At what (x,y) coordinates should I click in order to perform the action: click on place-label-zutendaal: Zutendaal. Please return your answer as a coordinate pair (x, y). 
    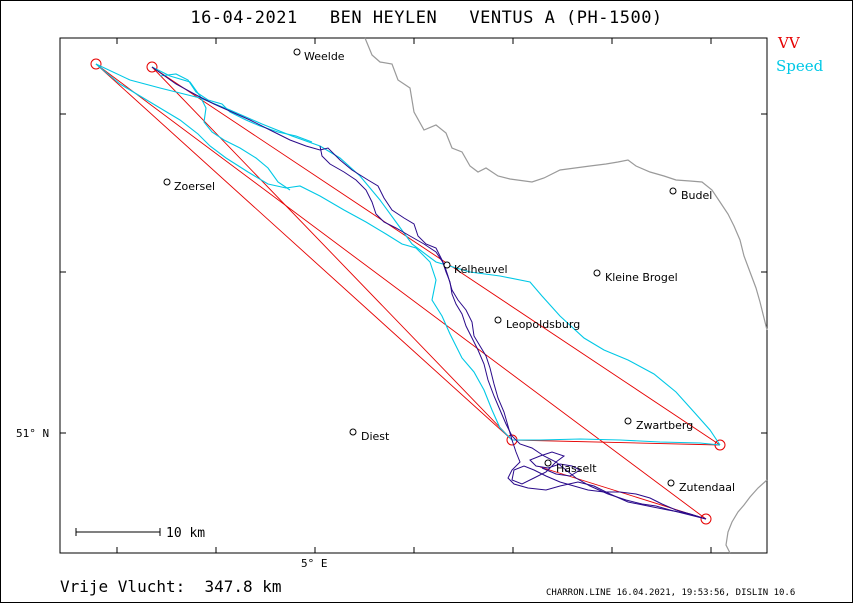
    Looking at the image, I should click on (707, 487).